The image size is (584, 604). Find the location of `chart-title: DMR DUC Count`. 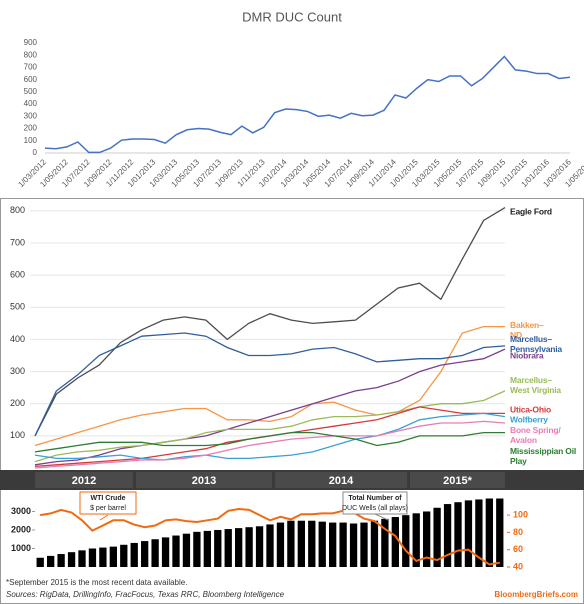

chart-title: DMR DUC Count is located at coordinates (292, 16).